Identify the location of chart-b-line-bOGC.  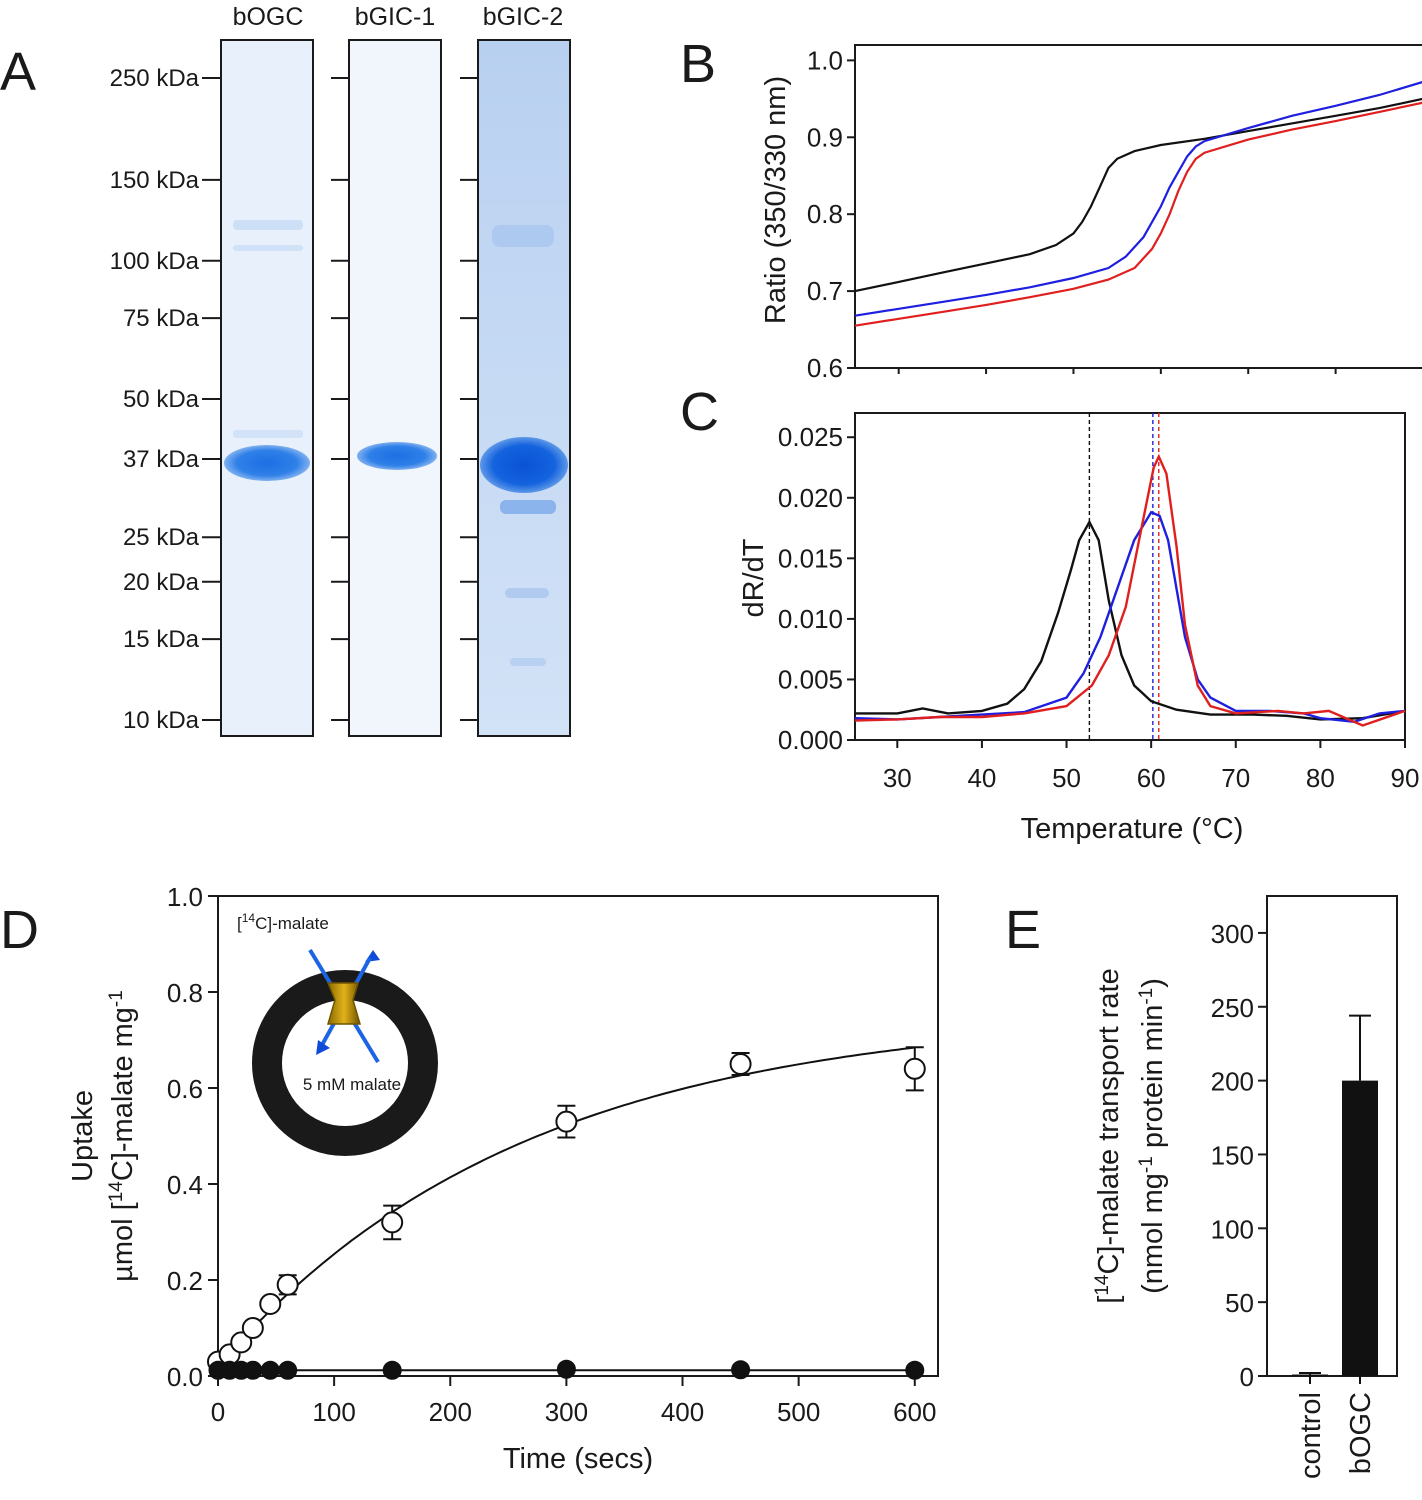
(1138, 195).